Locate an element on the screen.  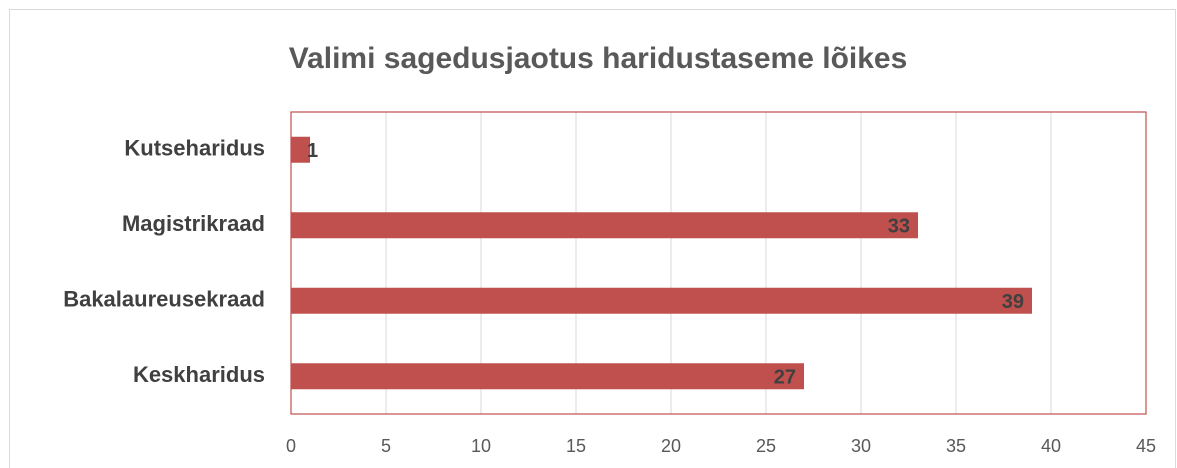
x-tick-label: 10 is located at coordinates (481, 446).